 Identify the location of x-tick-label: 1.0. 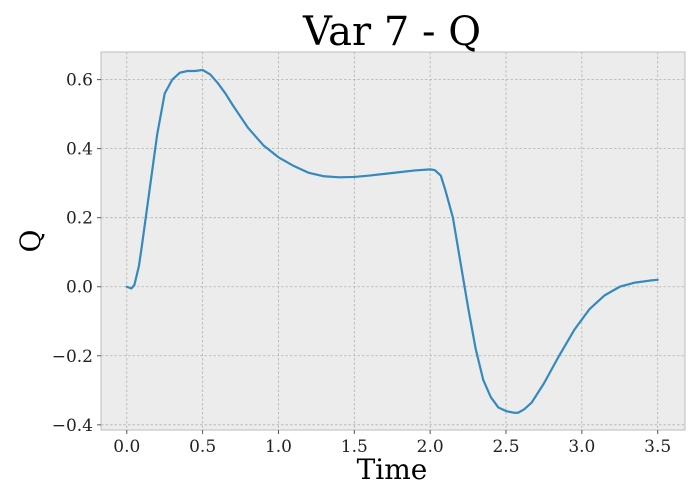
(278, 447).